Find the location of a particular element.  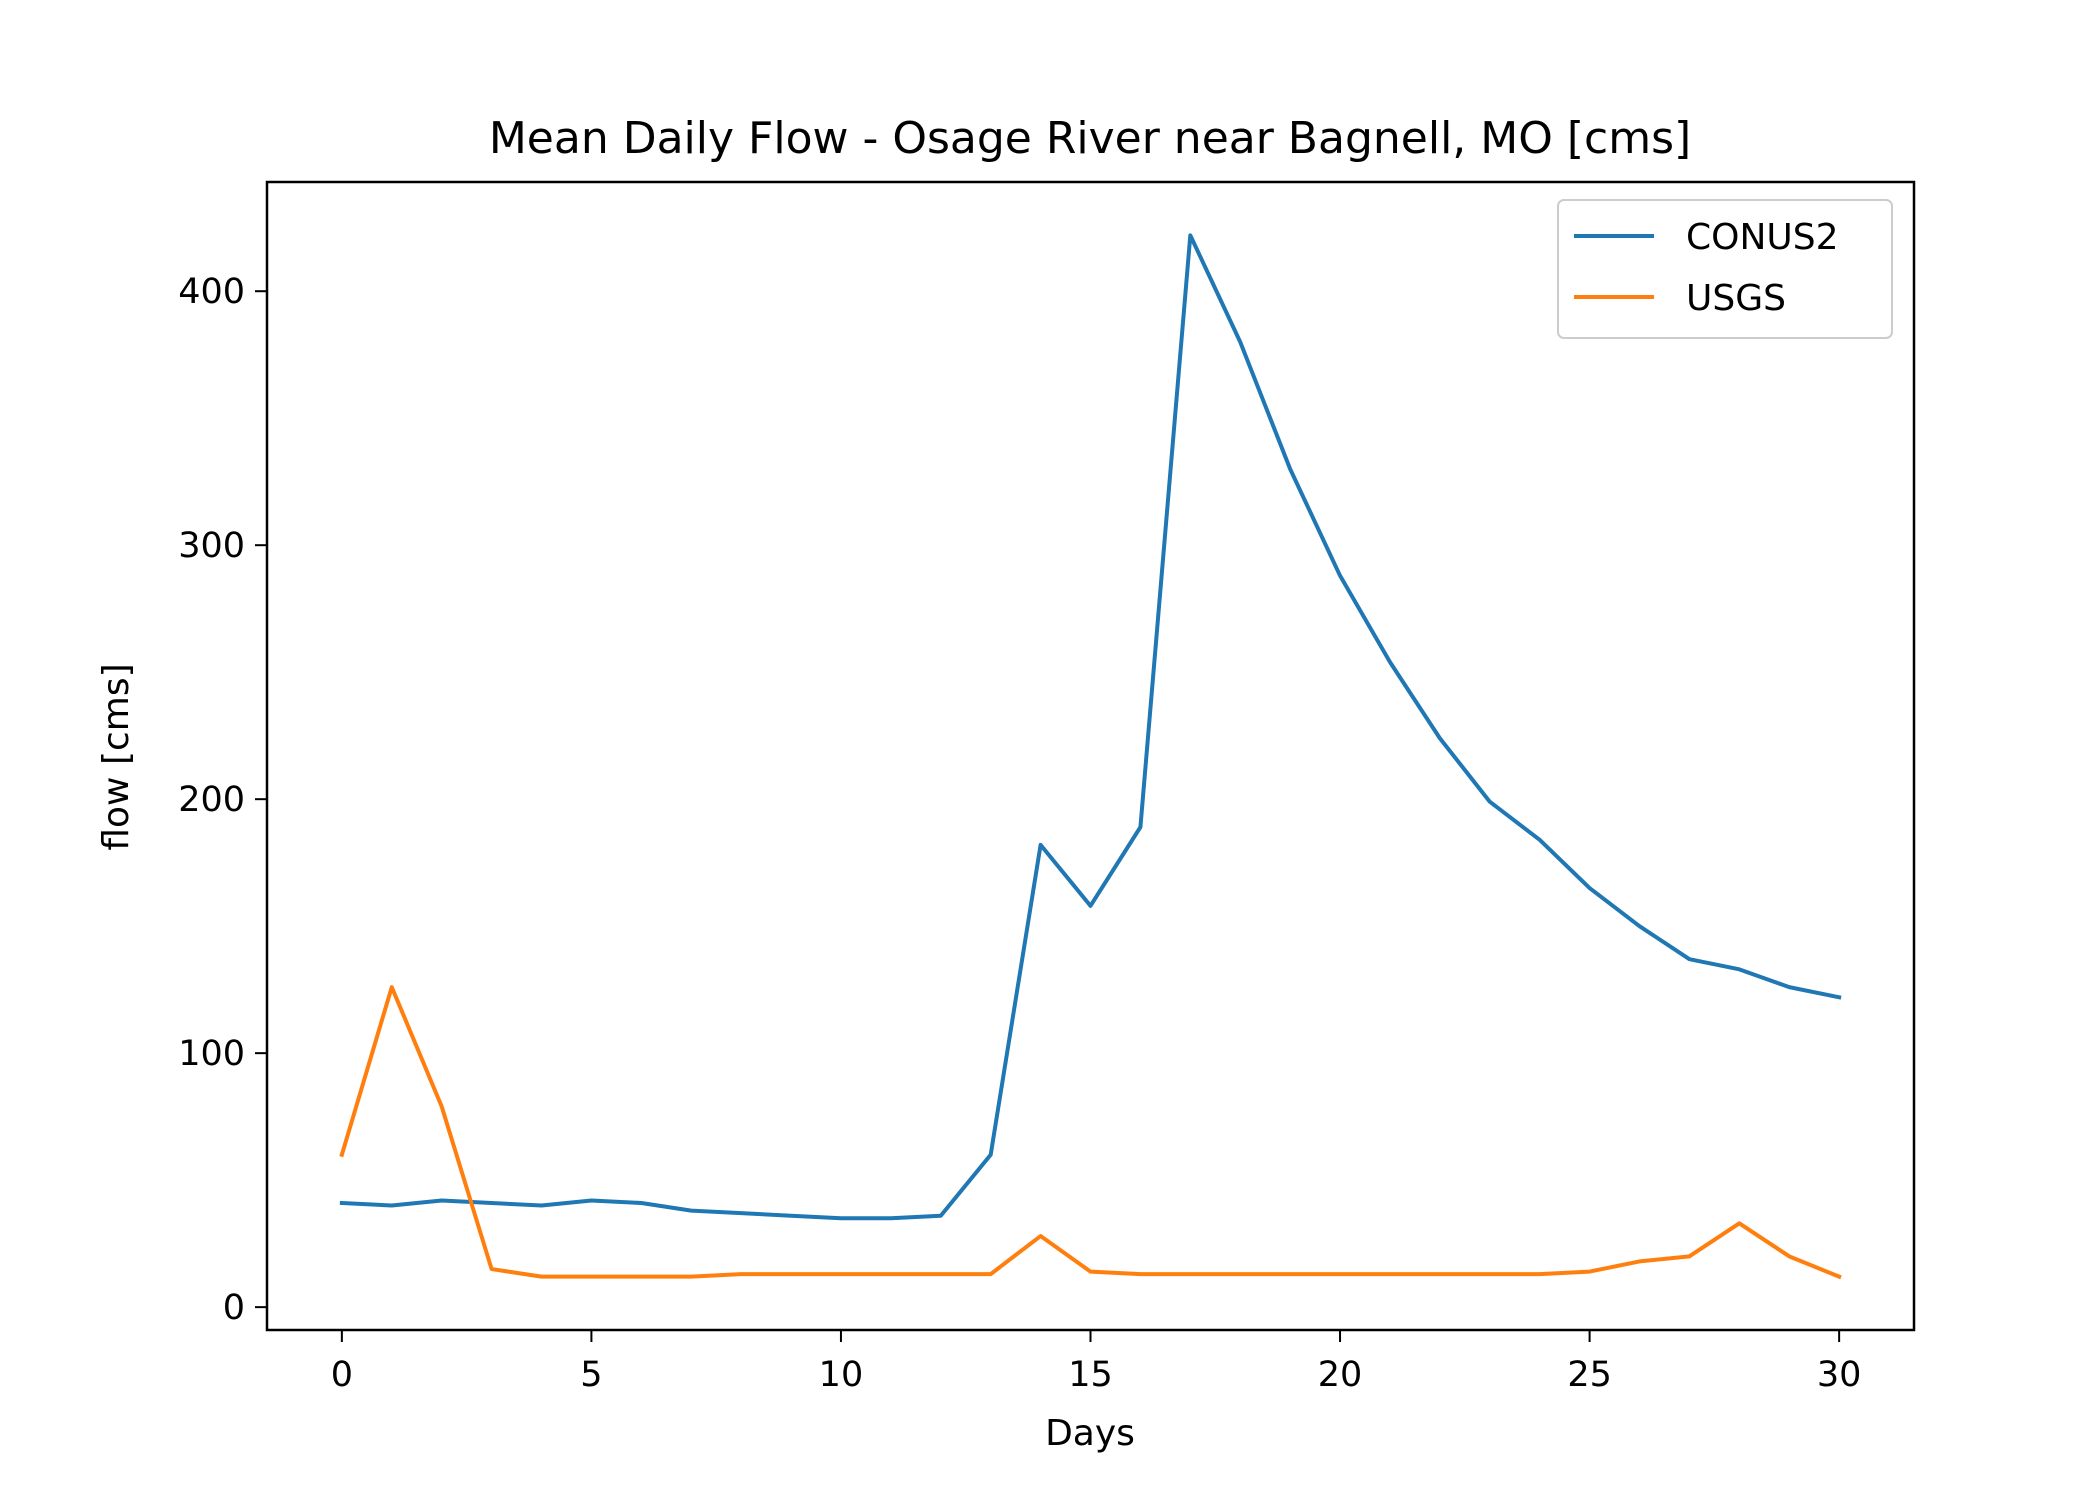

y-tick-label: 300 is located at coordinates (211, 546).